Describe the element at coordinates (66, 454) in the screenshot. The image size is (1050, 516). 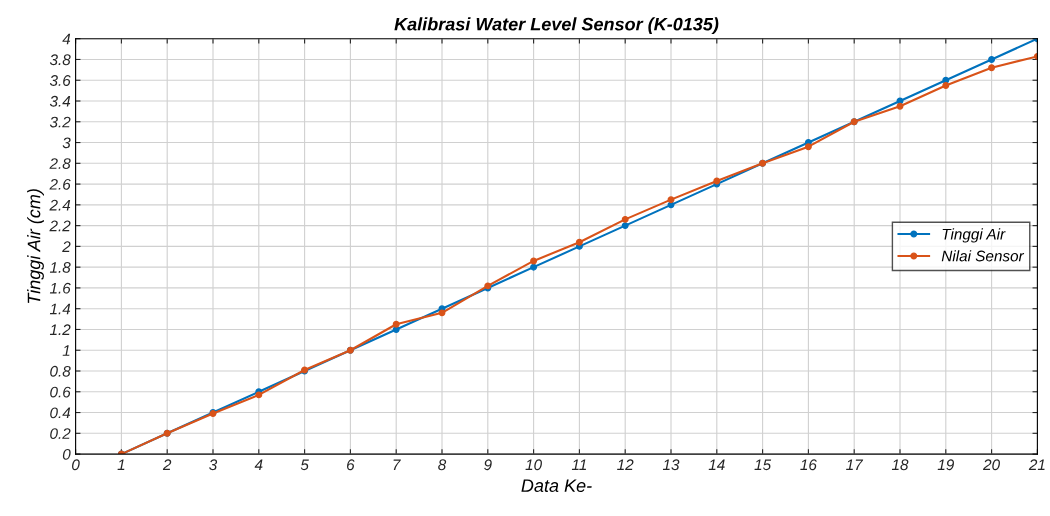
I see `y-tick-label: 0` at that location.